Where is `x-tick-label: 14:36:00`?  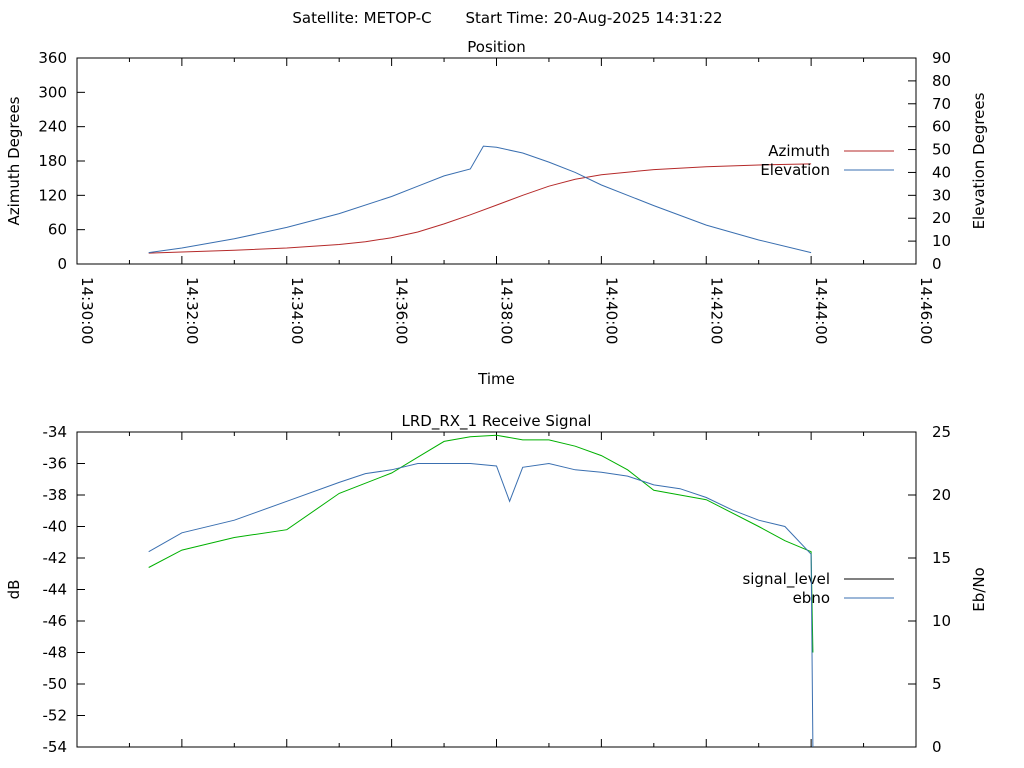 x-tick-label: 14:36:00 is located at coordinates (402, 310).